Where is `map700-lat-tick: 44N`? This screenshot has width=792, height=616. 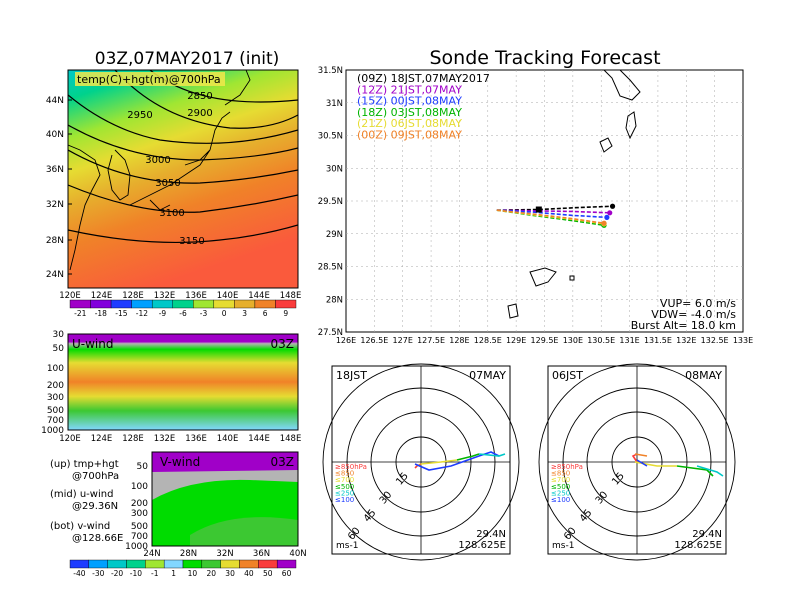
map700-lat-tick: 44N is located at coordinates (55, 101).